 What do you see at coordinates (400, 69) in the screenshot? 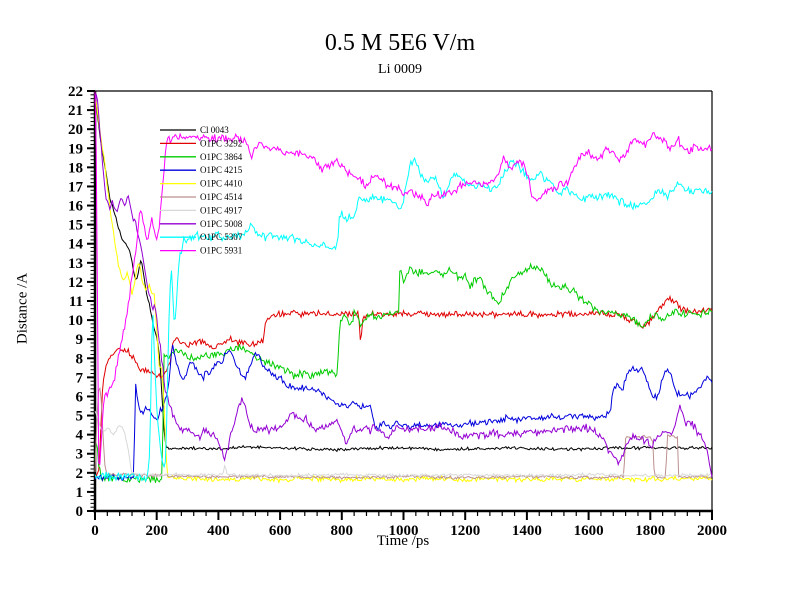
I see `chart-subtitle: Li 0009` at bounding box center [400, 69].